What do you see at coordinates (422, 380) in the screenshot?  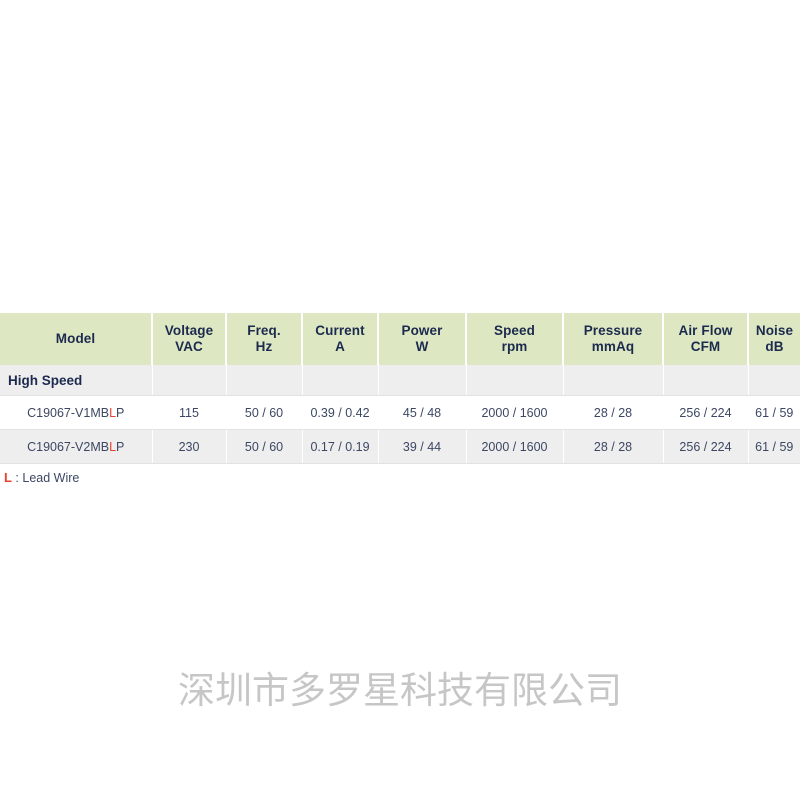 I see `group-row-spacer-power` at bounding box center [422, 380].